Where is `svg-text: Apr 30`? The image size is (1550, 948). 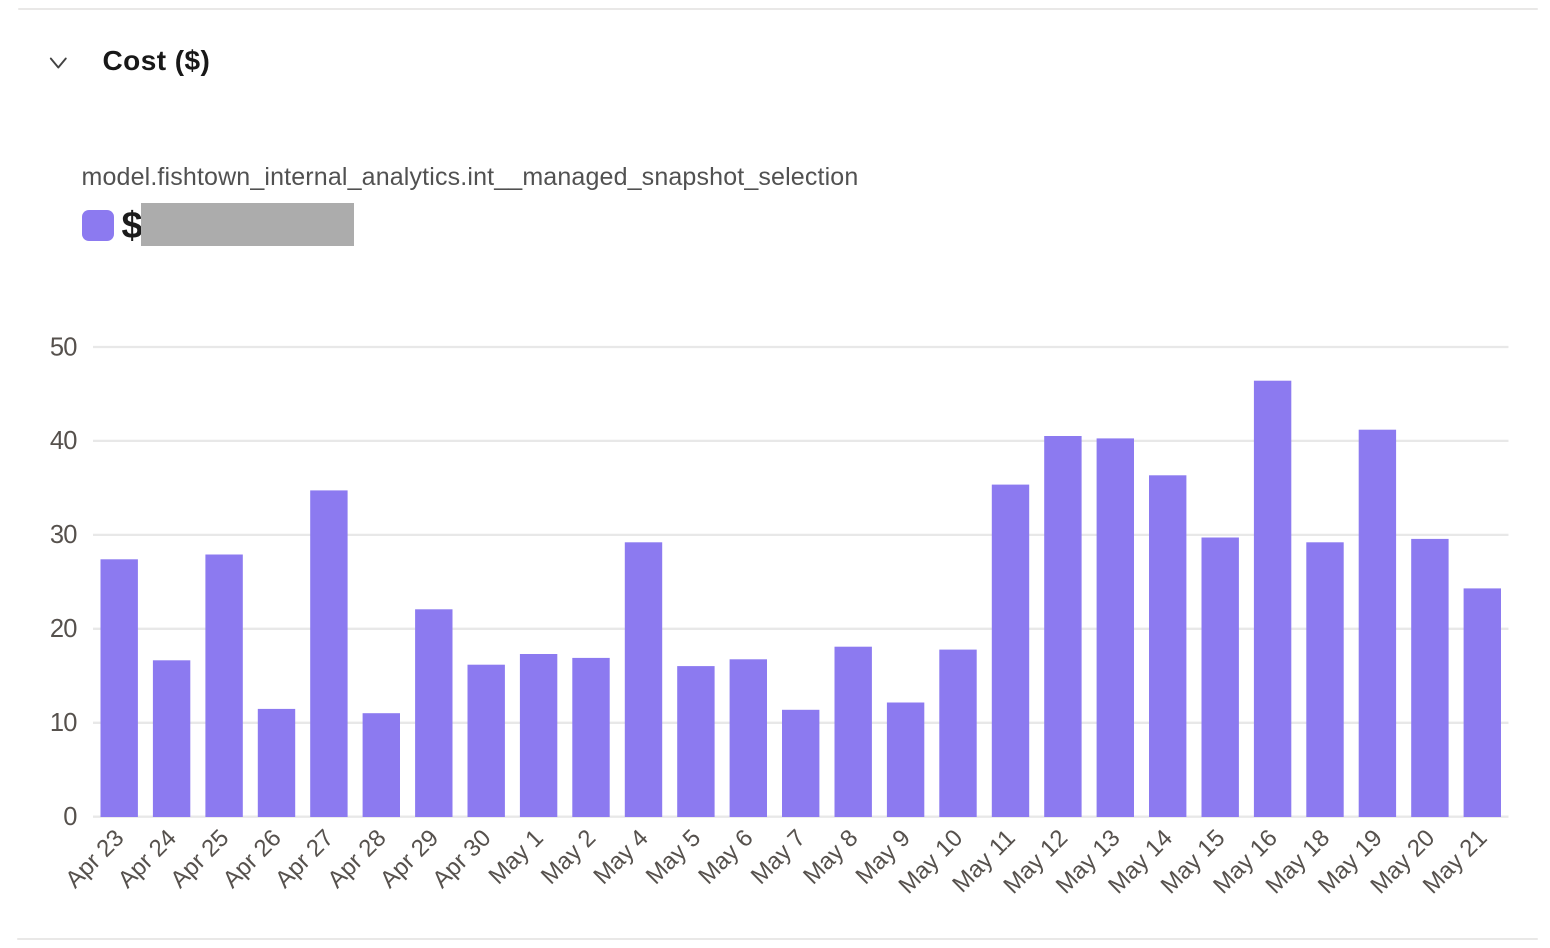
svg-text: Apr 30 is located at coordinates (461, 858).